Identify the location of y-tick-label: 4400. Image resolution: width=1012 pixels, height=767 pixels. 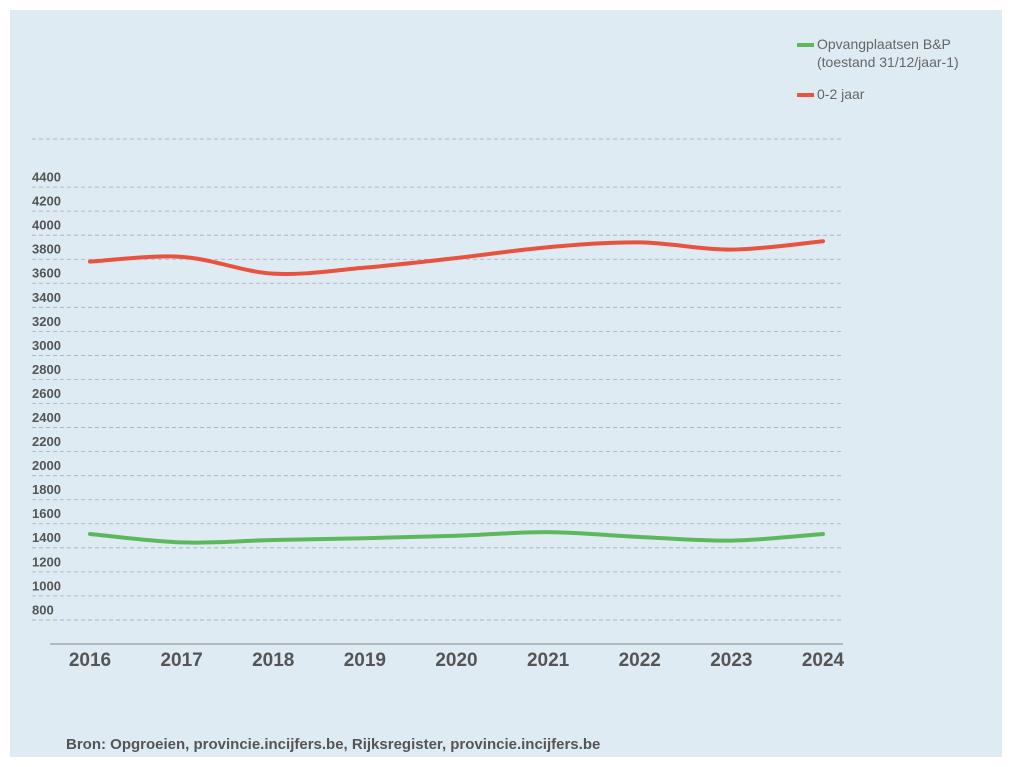
(46, 177).